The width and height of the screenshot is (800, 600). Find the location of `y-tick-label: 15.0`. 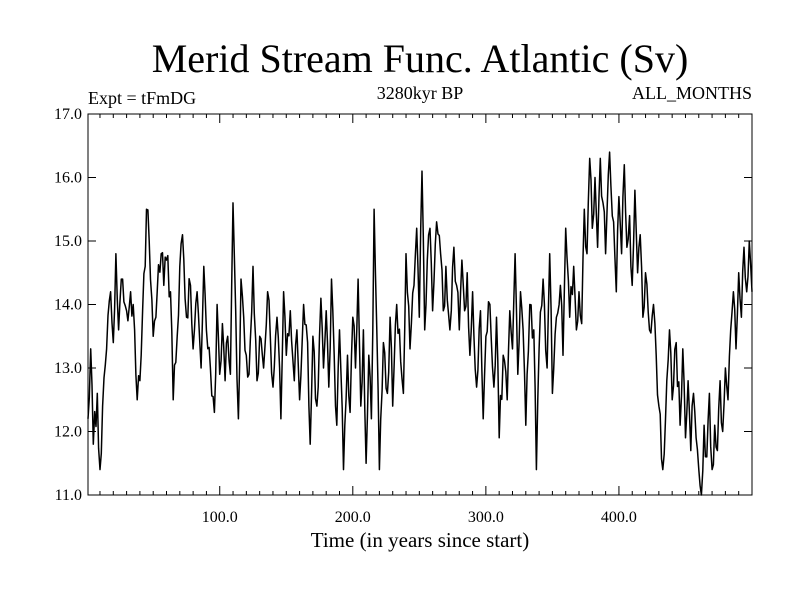

y-tick-label: 15.0 is located at coordinates (68, 241).